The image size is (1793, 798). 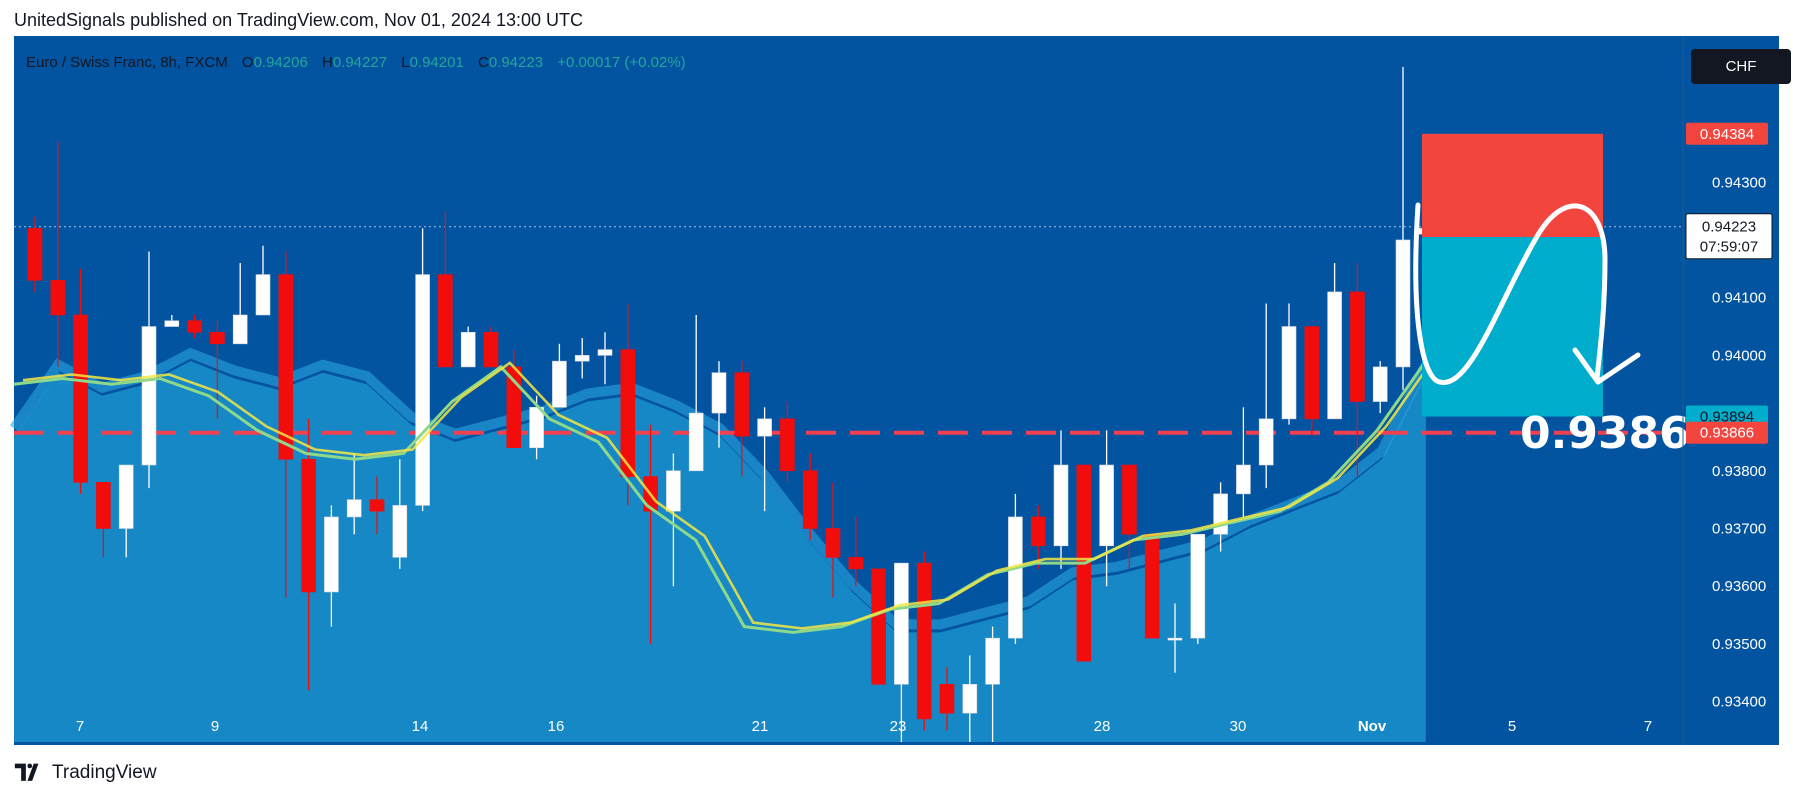 What do you see at coordinates (1741, 66) in the screenshot?
I see `currency-button: CHF` at bounding box center [1741, 66].